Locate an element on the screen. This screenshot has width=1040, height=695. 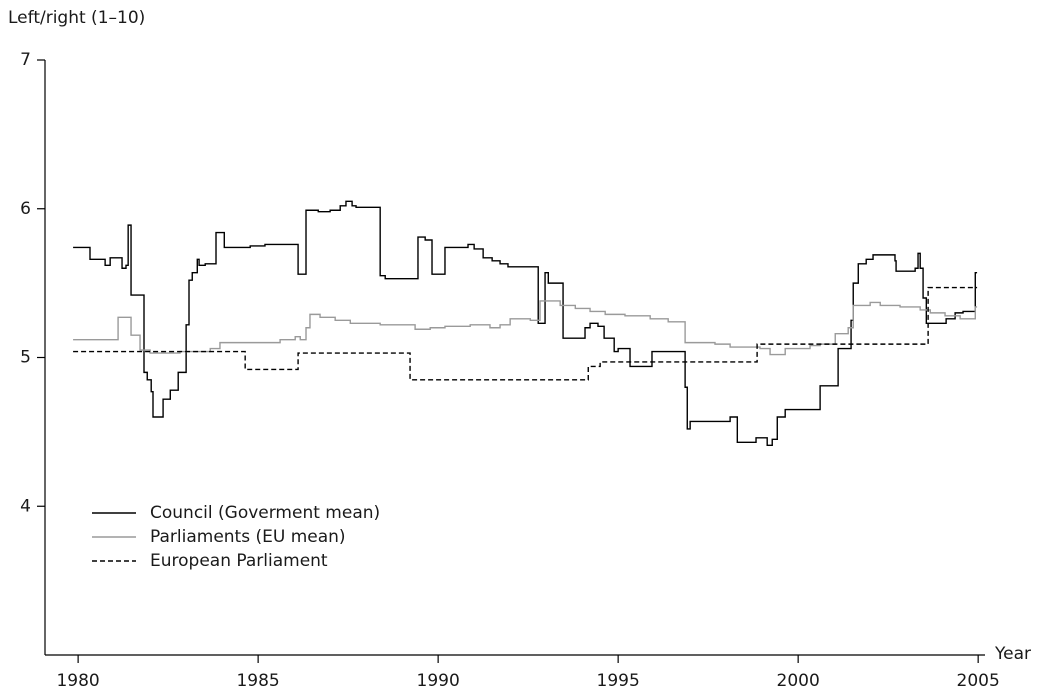
y-tick-label: 6 is located at coordinates (25, 209).